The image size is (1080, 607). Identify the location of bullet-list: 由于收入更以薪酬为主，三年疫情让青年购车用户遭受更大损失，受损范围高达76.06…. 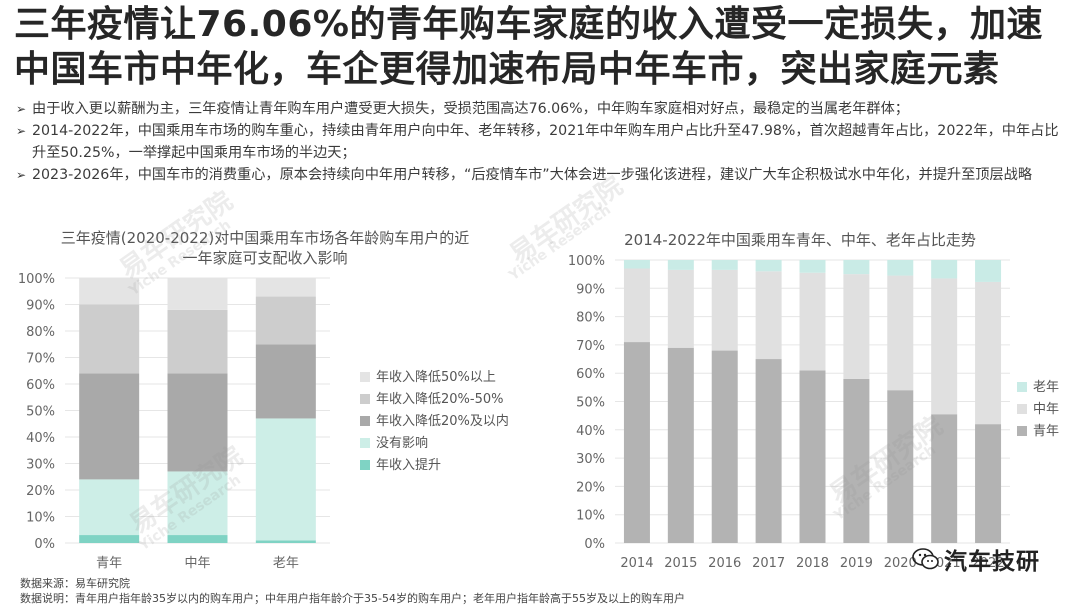
(544, 142).